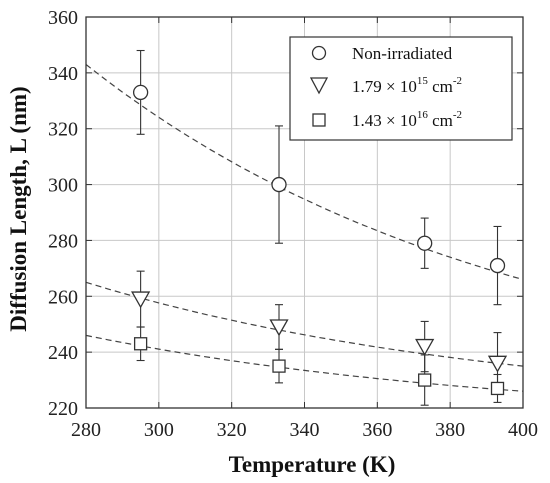  I want to click on y-tick-label: 300, so click(63, 186).